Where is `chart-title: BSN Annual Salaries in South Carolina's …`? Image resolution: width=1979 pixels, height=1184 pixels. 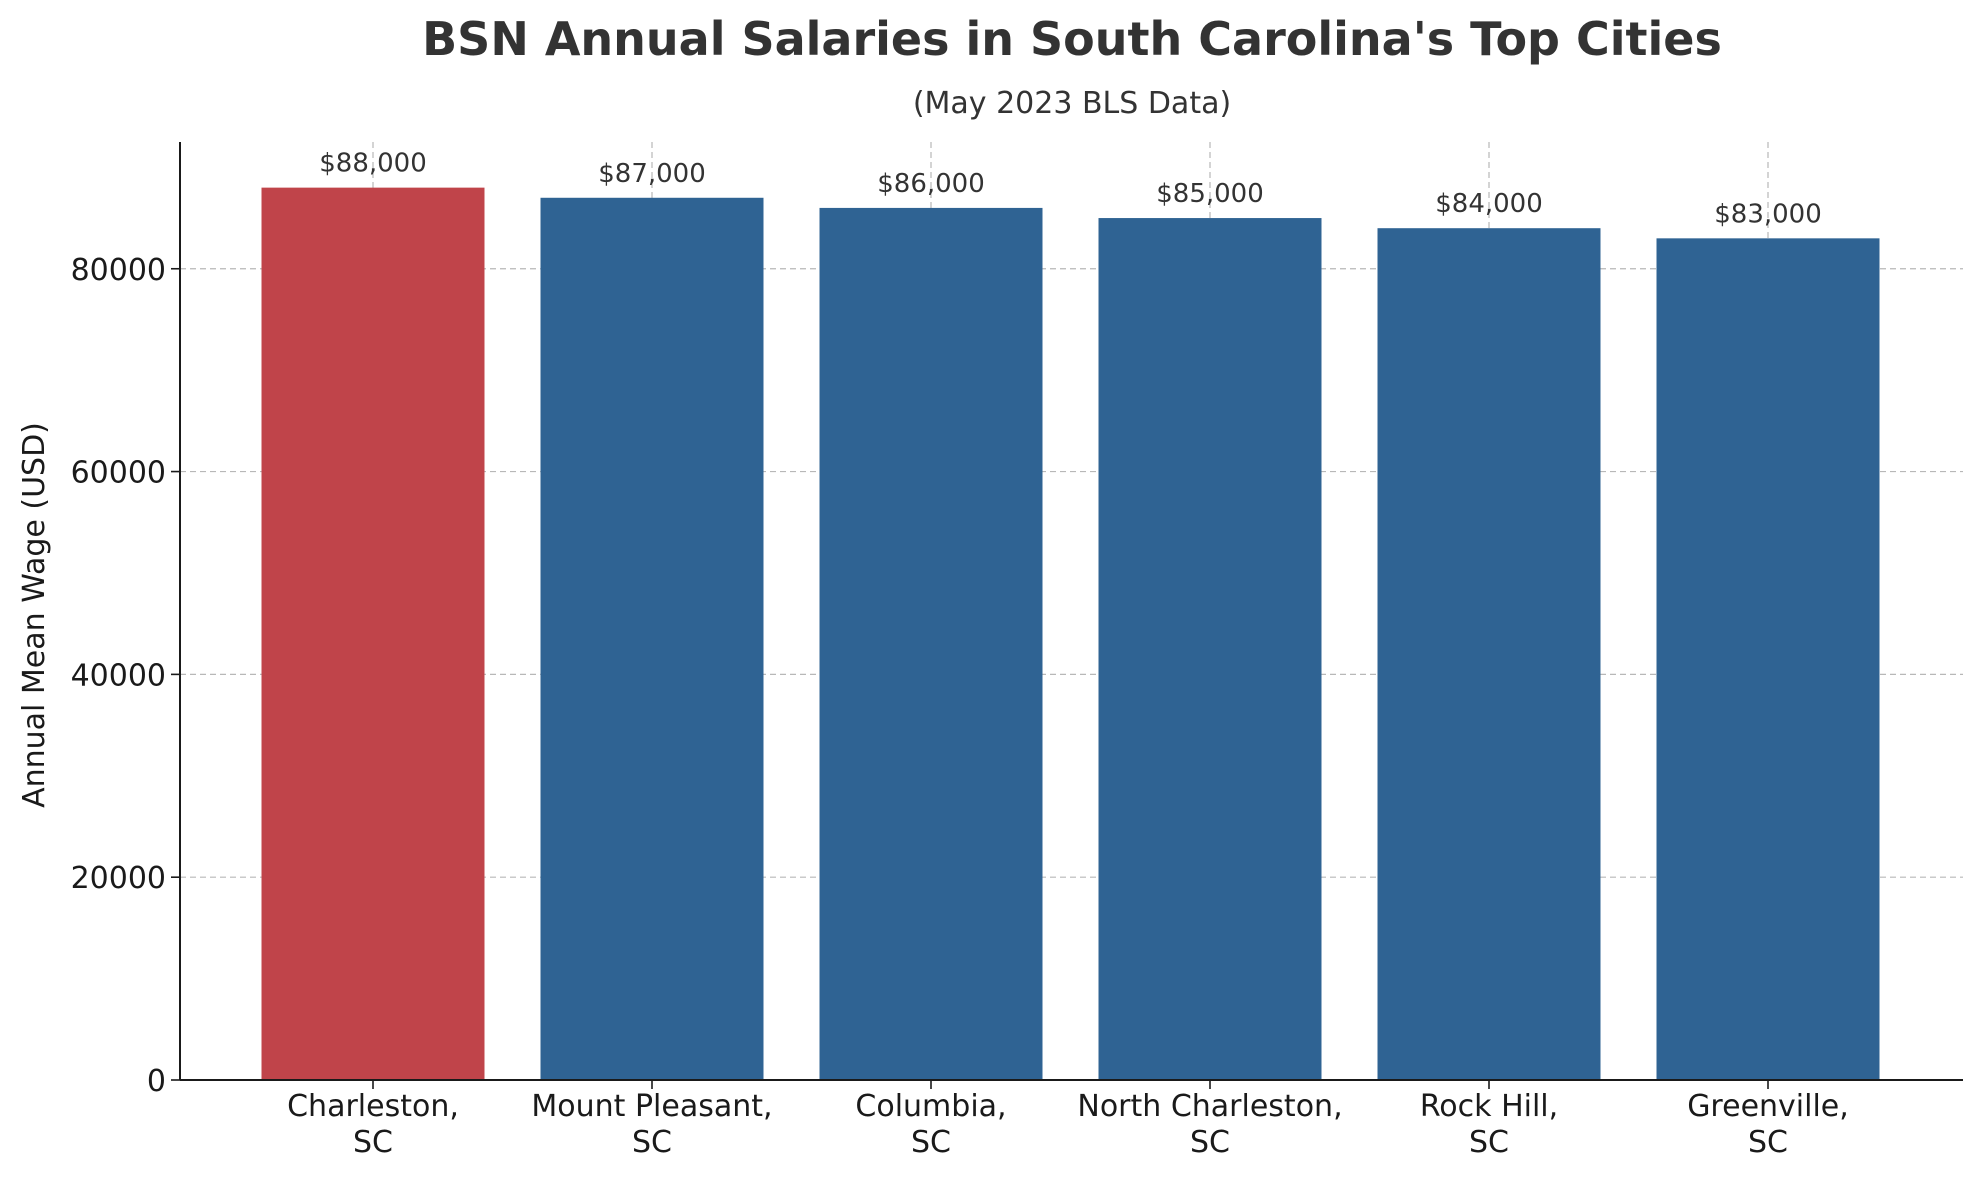 chart-title: BSN Annual Salaries in South Carolina's … is located at coordinates (1072, 39).